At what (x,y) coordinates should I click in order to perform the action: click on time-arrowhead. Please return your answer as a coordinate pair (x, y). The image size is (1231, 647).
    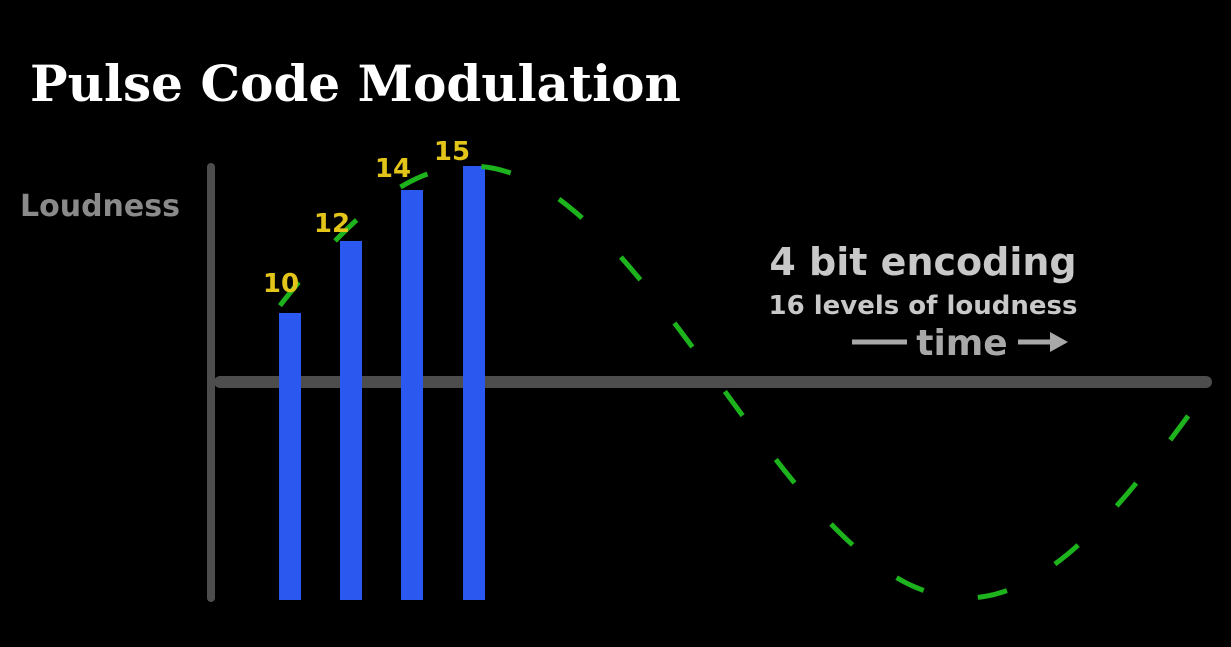
    Looking at the image, I should click on (1059, 342).